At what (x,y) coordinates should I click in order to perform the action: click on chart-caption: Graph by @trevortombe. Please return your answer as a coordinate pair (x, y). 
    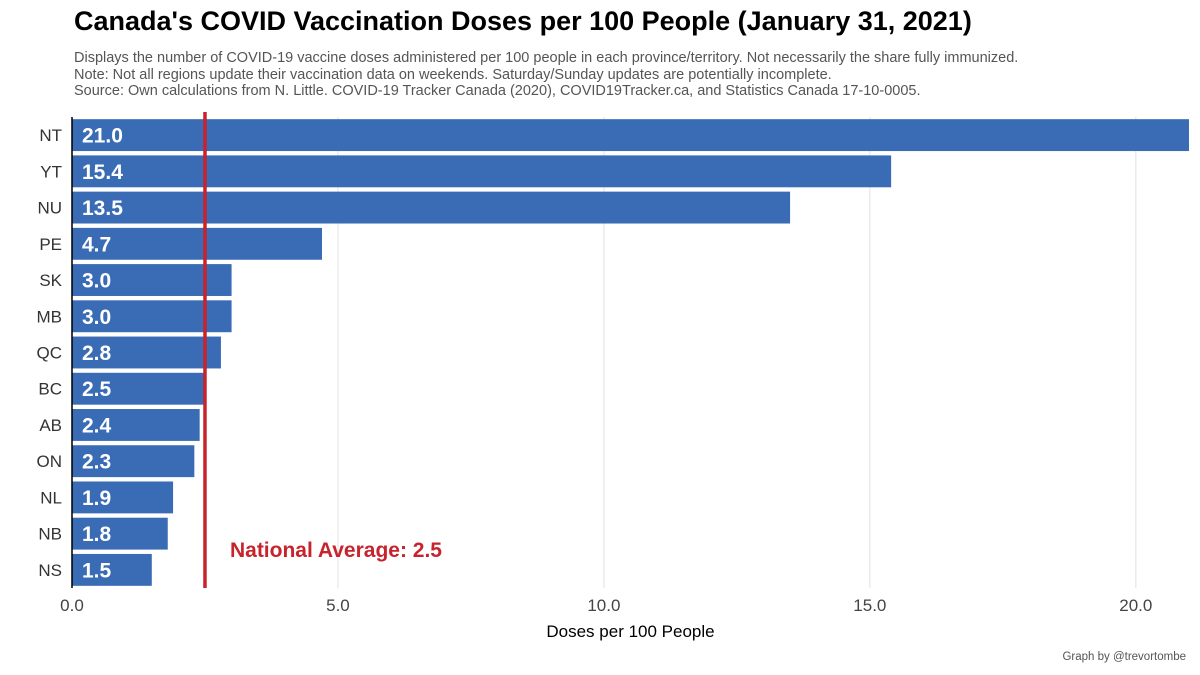
    Looking at the image, I should click on (1124, 657).